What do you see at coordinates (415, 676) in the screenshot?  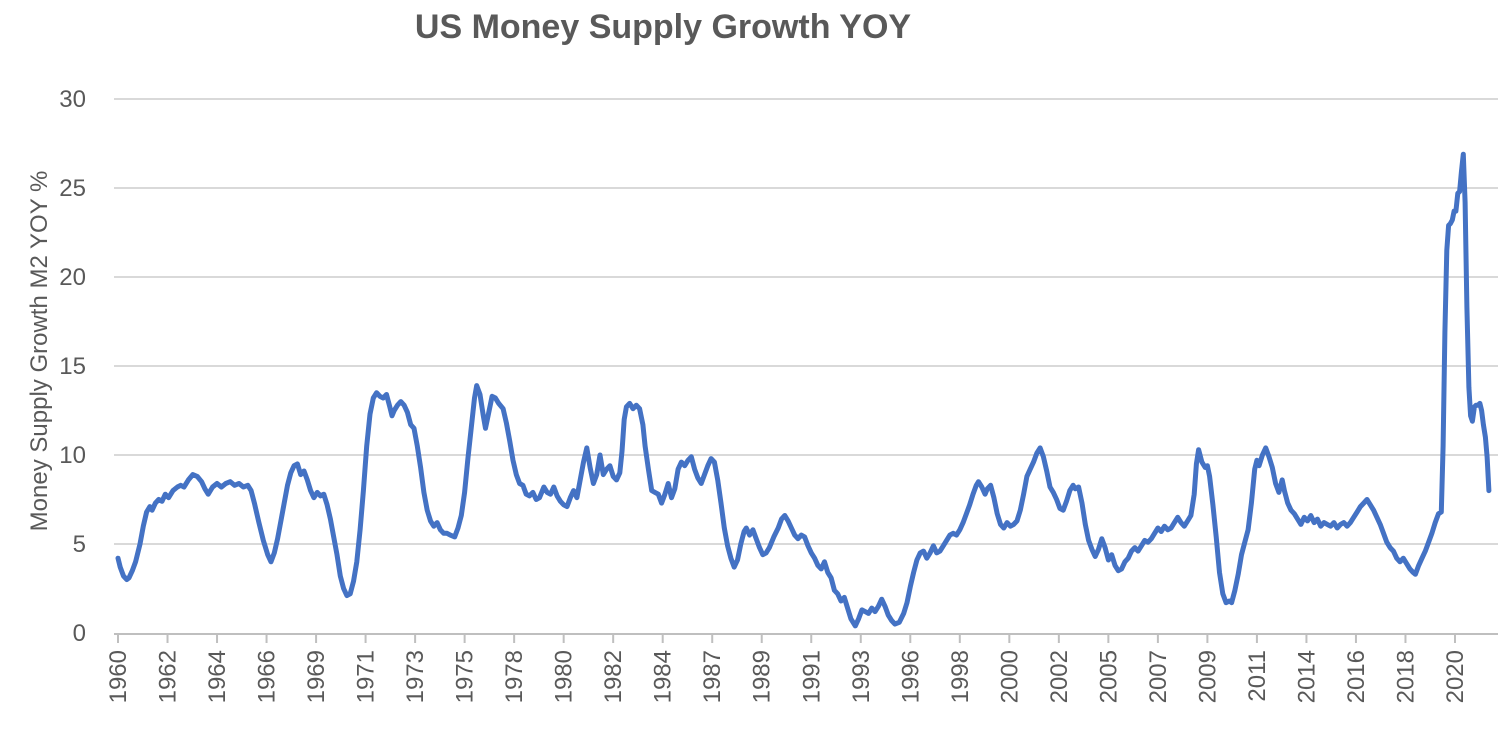 I see `x-tick-label: 1973` at bounding box center [415, 676].